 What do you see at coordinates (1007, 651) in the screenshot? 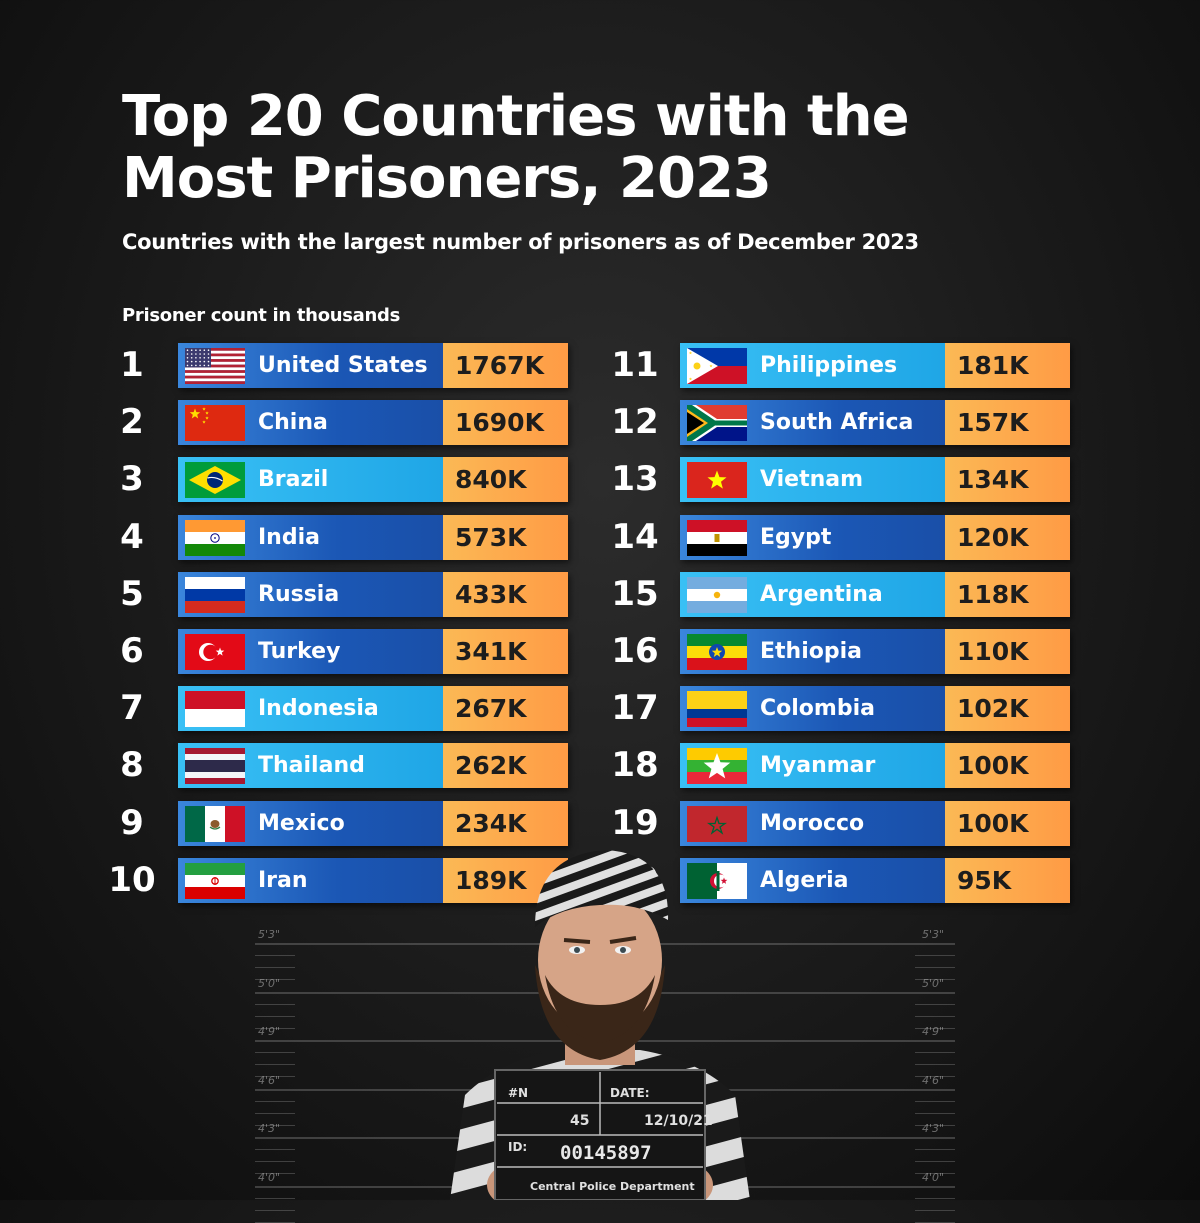
I see `prisoner-count-value: 110K` at bounding box center [1007, 651].